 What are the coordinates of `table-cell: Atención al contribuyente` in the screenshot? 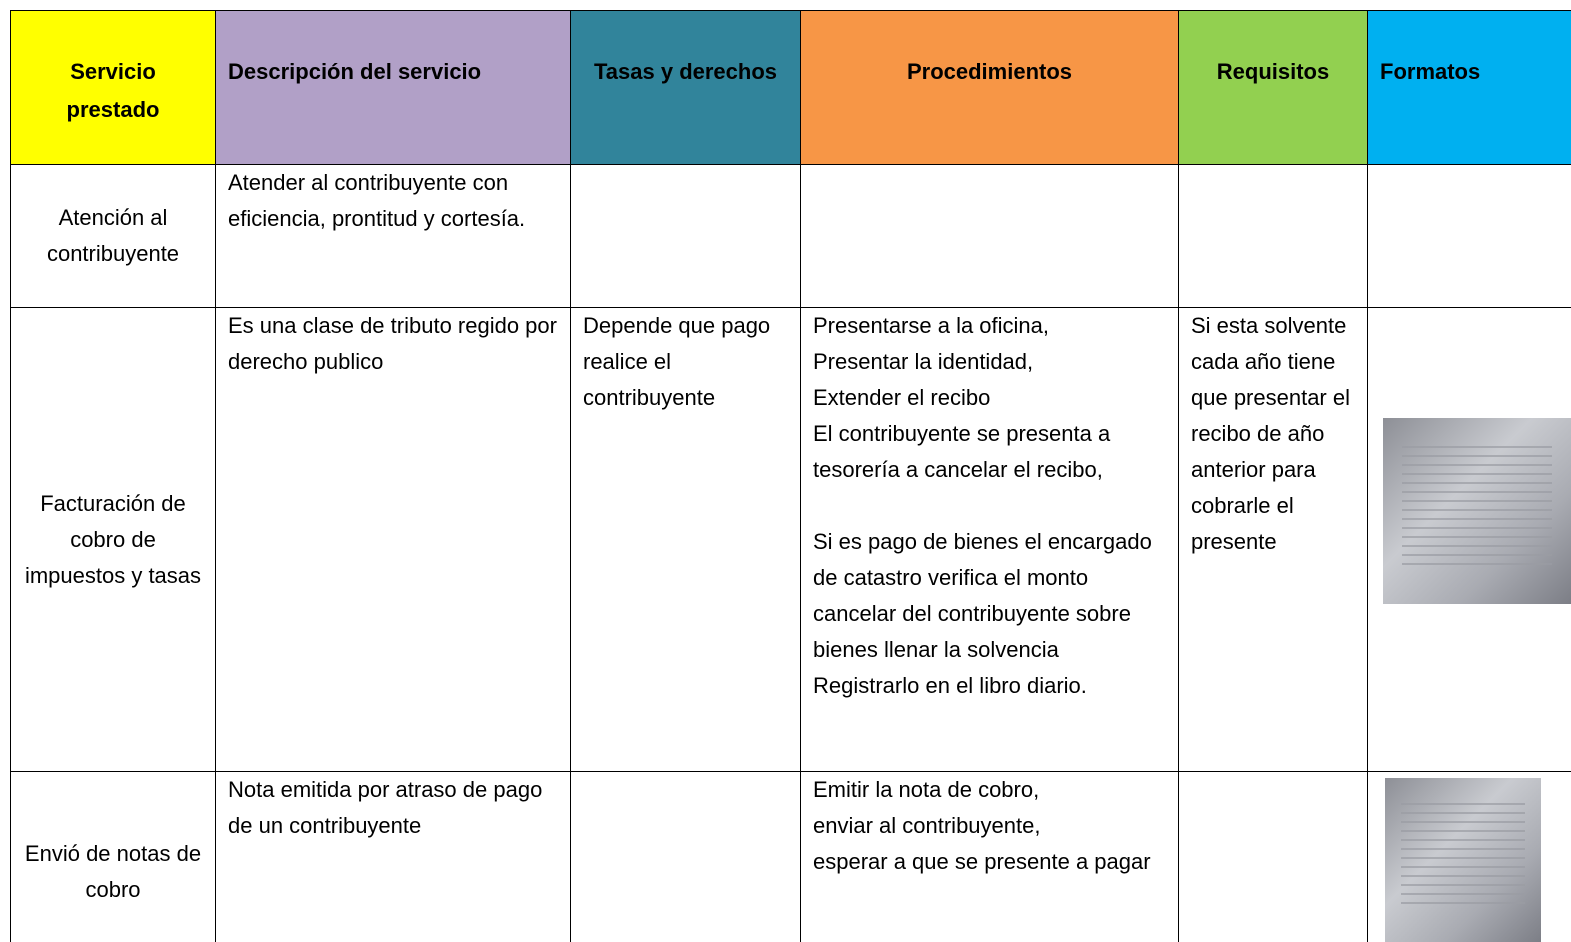 It's located at (113, 236).